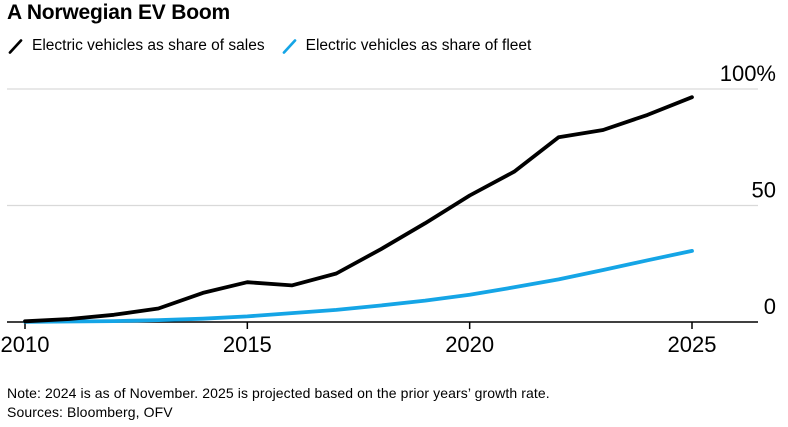 Image resolution: width=788 pixels, height=427 pixels. What do you see at coordinates (289, 46) in the screenshot?
I see `fleet-line-swatch-icon` at bounding box center [289, 46].